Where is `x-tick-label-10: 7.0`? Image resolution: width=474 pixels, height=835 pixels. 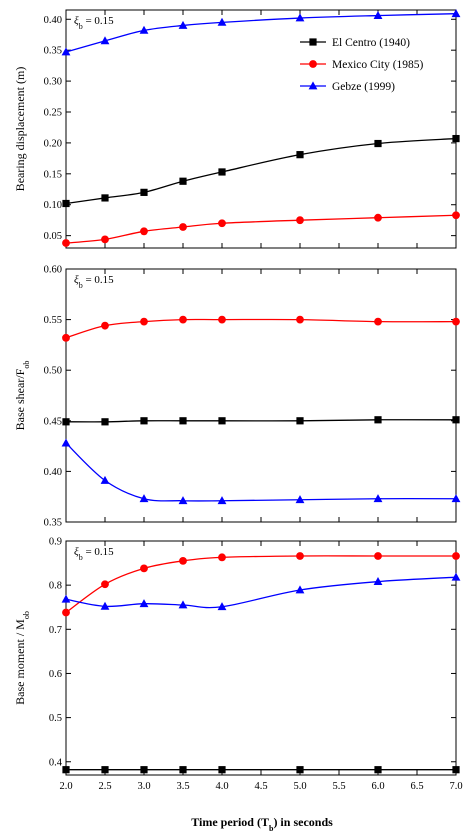 x-tick-label-10: 7.0 is located at coordinates (455, 786).